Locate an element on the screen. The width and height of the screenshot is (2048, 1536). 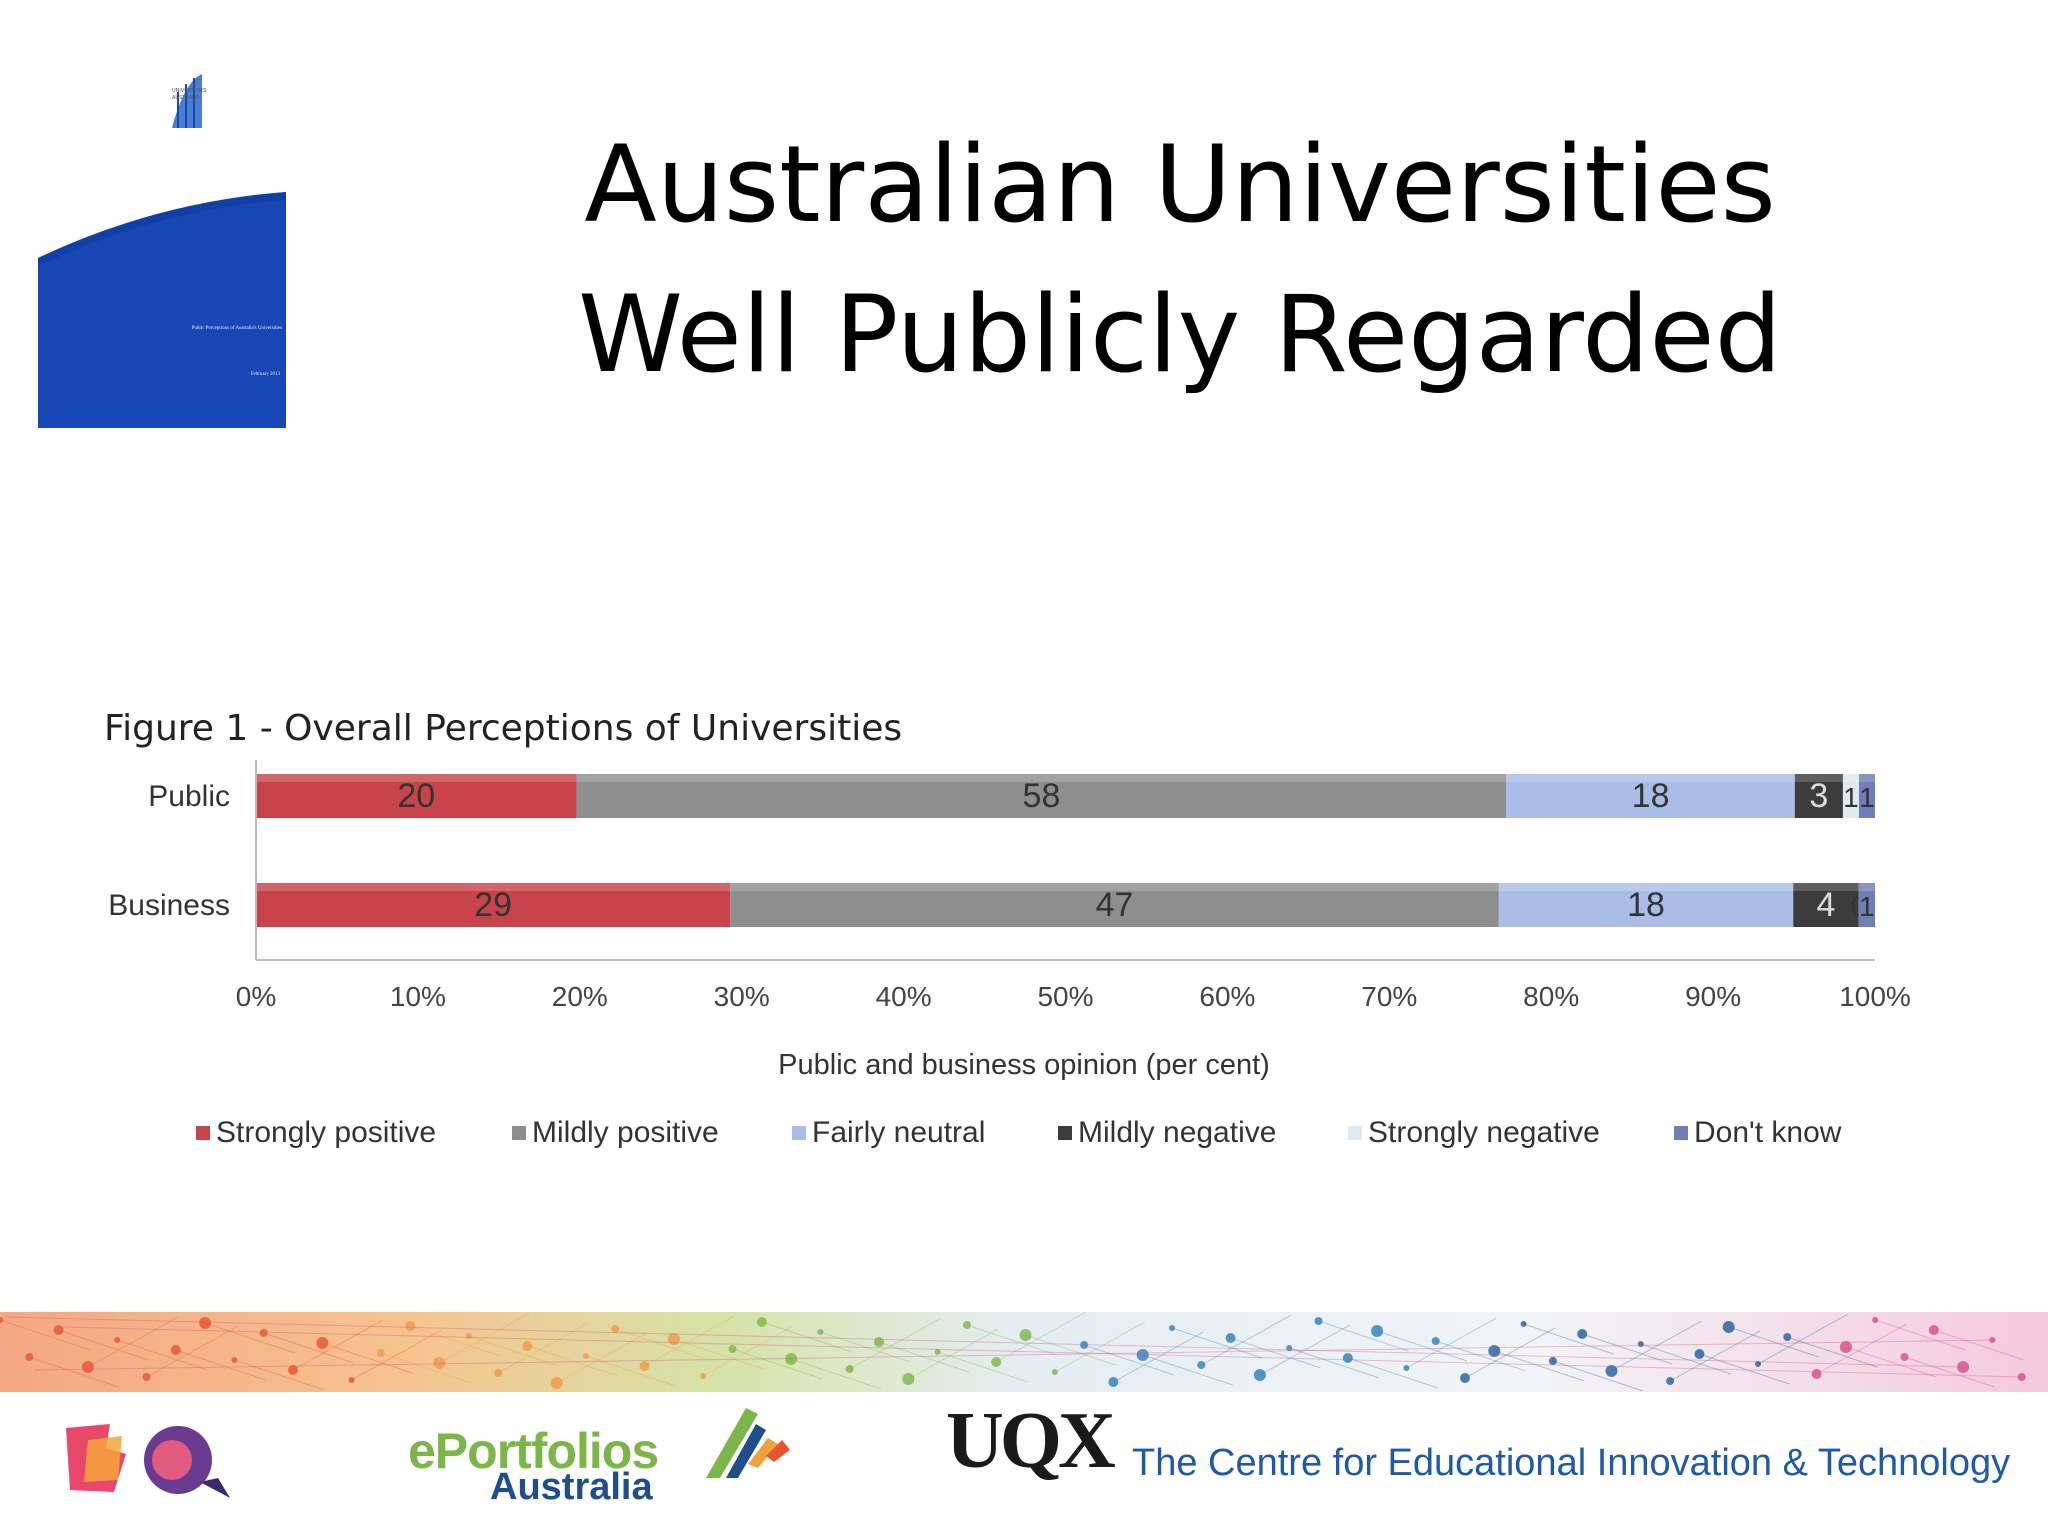
cover-blue-panel is located at coordinates (162, 310).